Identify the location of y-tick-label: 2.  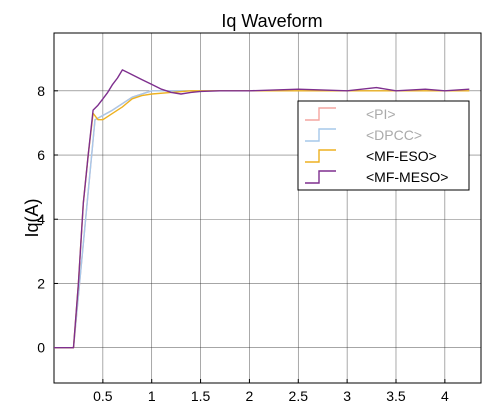
(41, 283).